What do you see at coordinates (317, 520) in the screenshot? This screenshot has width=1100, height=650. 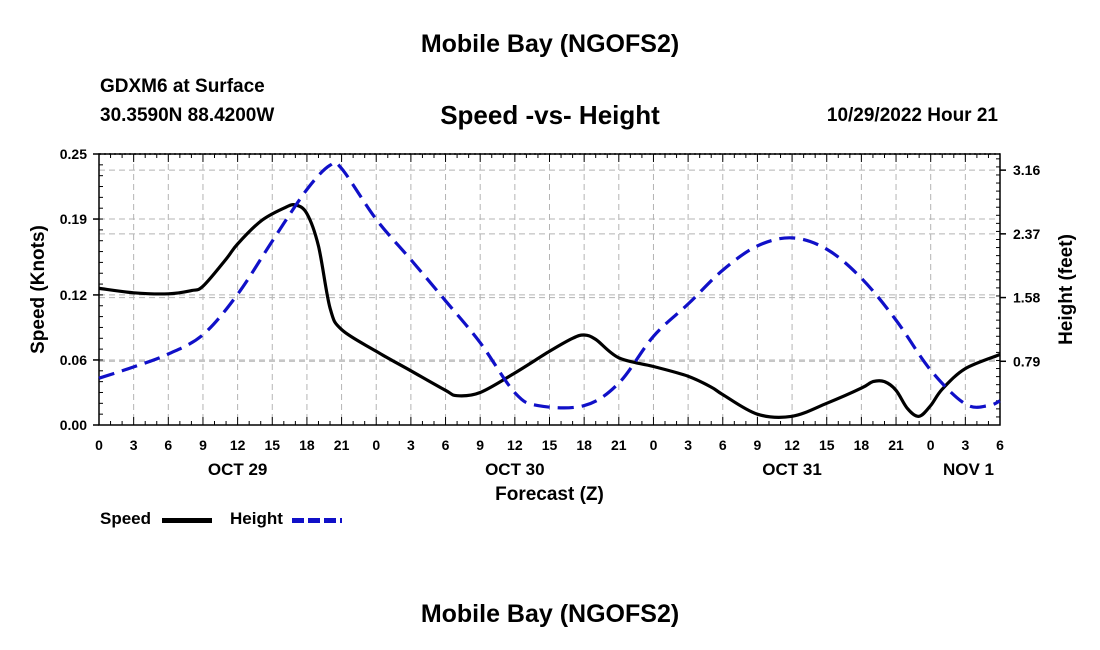 I see `legend-height-swatch` at bounding box center [317, 520].